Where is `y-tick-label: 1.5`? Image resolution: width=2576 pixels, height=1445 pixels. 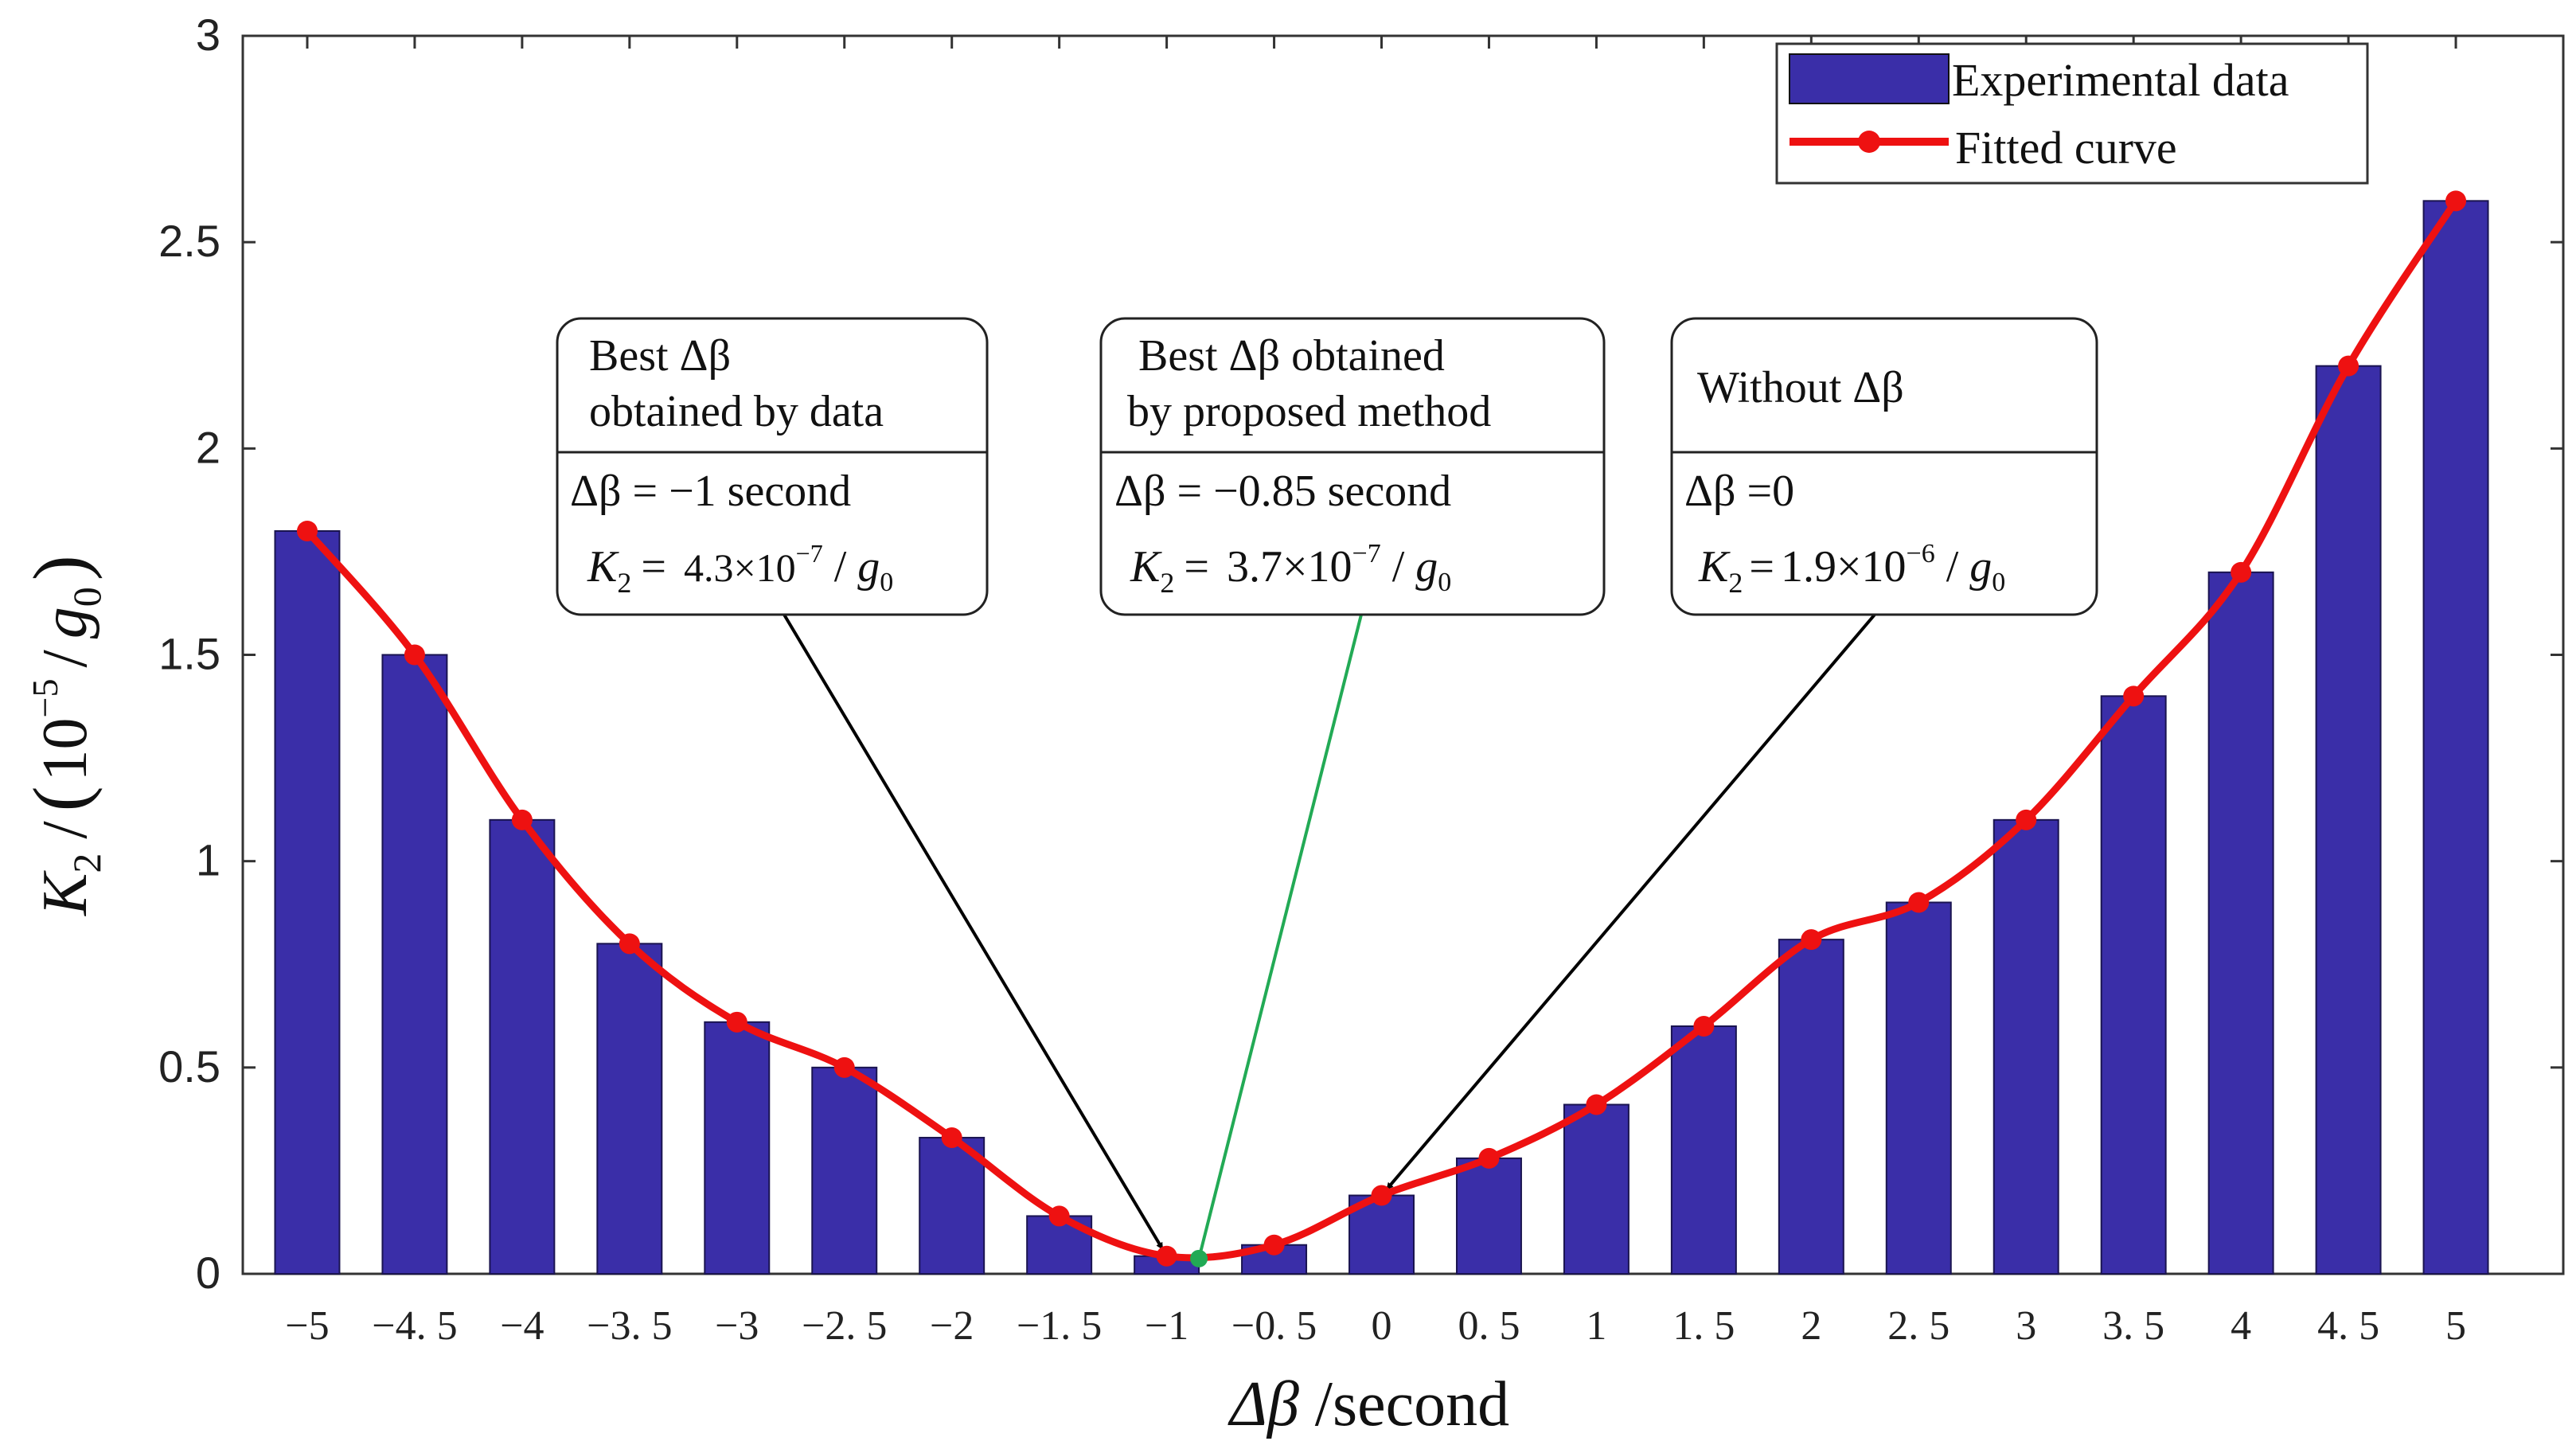
y-tick-label: 1.5 is located at coordinates (189, 654).